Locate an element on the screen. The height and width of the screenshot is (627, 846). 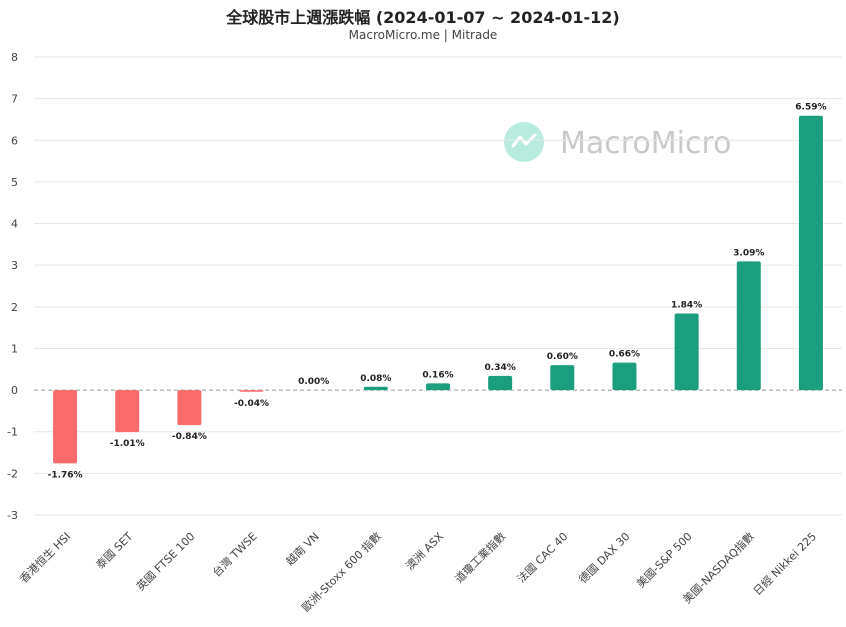
x-tick-label: 澳洲 ASX is located at coordinates (424, 551).